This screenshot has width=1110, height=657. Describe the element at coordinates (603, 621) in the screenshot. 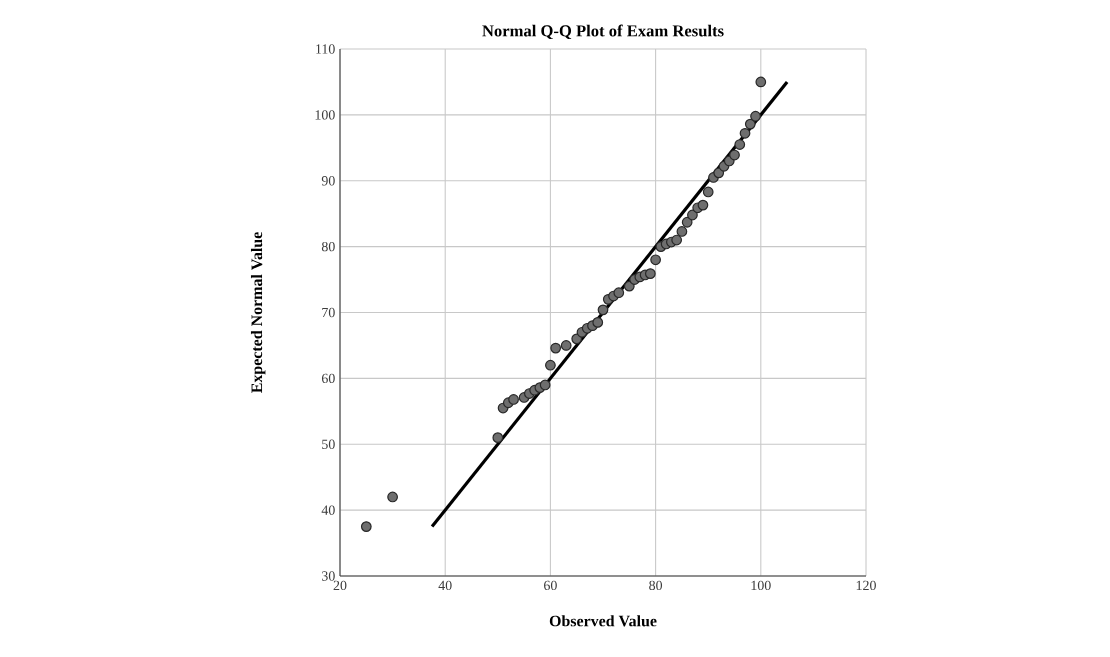

I see `x-axis-title: Observed Value` at that location.